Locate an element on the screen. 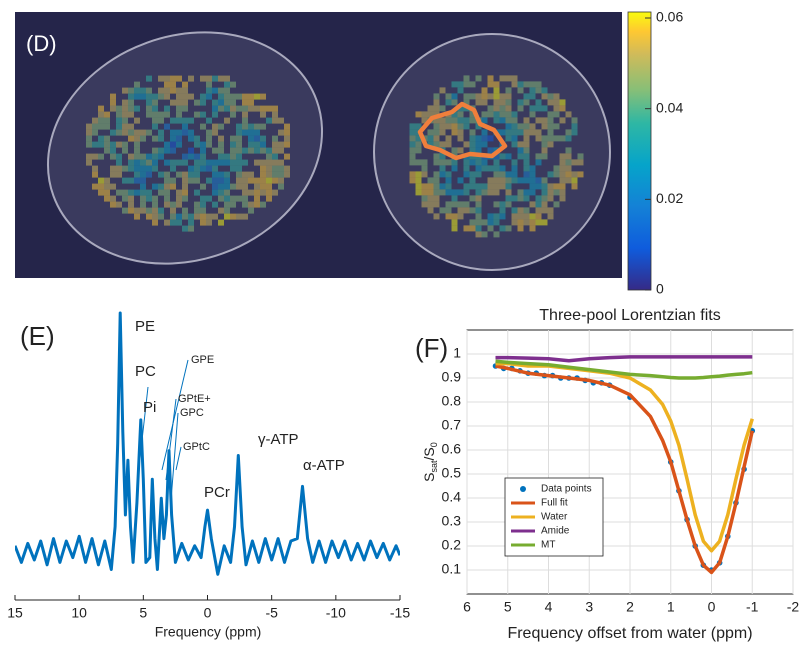 The width and height of the screenshot is (799, 646). leader-line is located at coordinates (175, 415).